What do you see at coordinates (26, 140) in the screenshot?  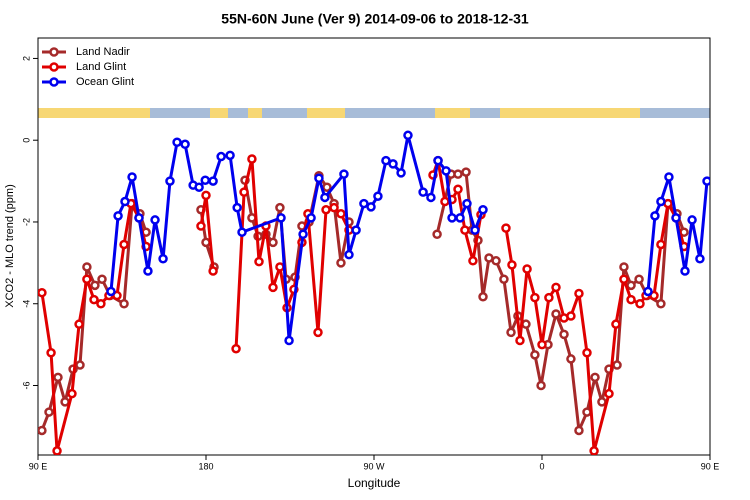 I see `y-tick-label: 0` at bounding box center [26, 140].